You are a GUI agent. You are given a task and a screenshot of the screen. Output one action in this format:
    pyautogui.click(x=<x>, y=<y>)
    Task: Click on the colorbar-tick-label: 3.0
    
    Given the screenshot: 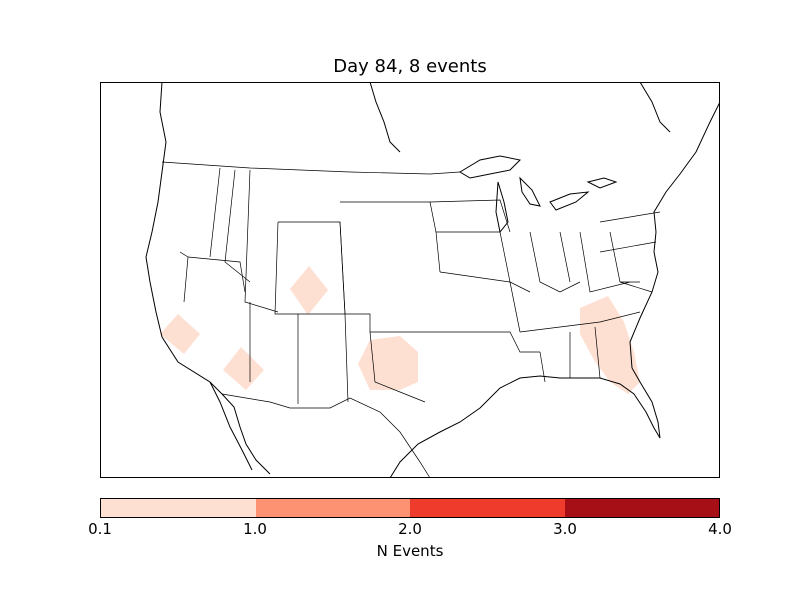 What is the action you would take?
    pyautogui.click(x=565, y=529)
    